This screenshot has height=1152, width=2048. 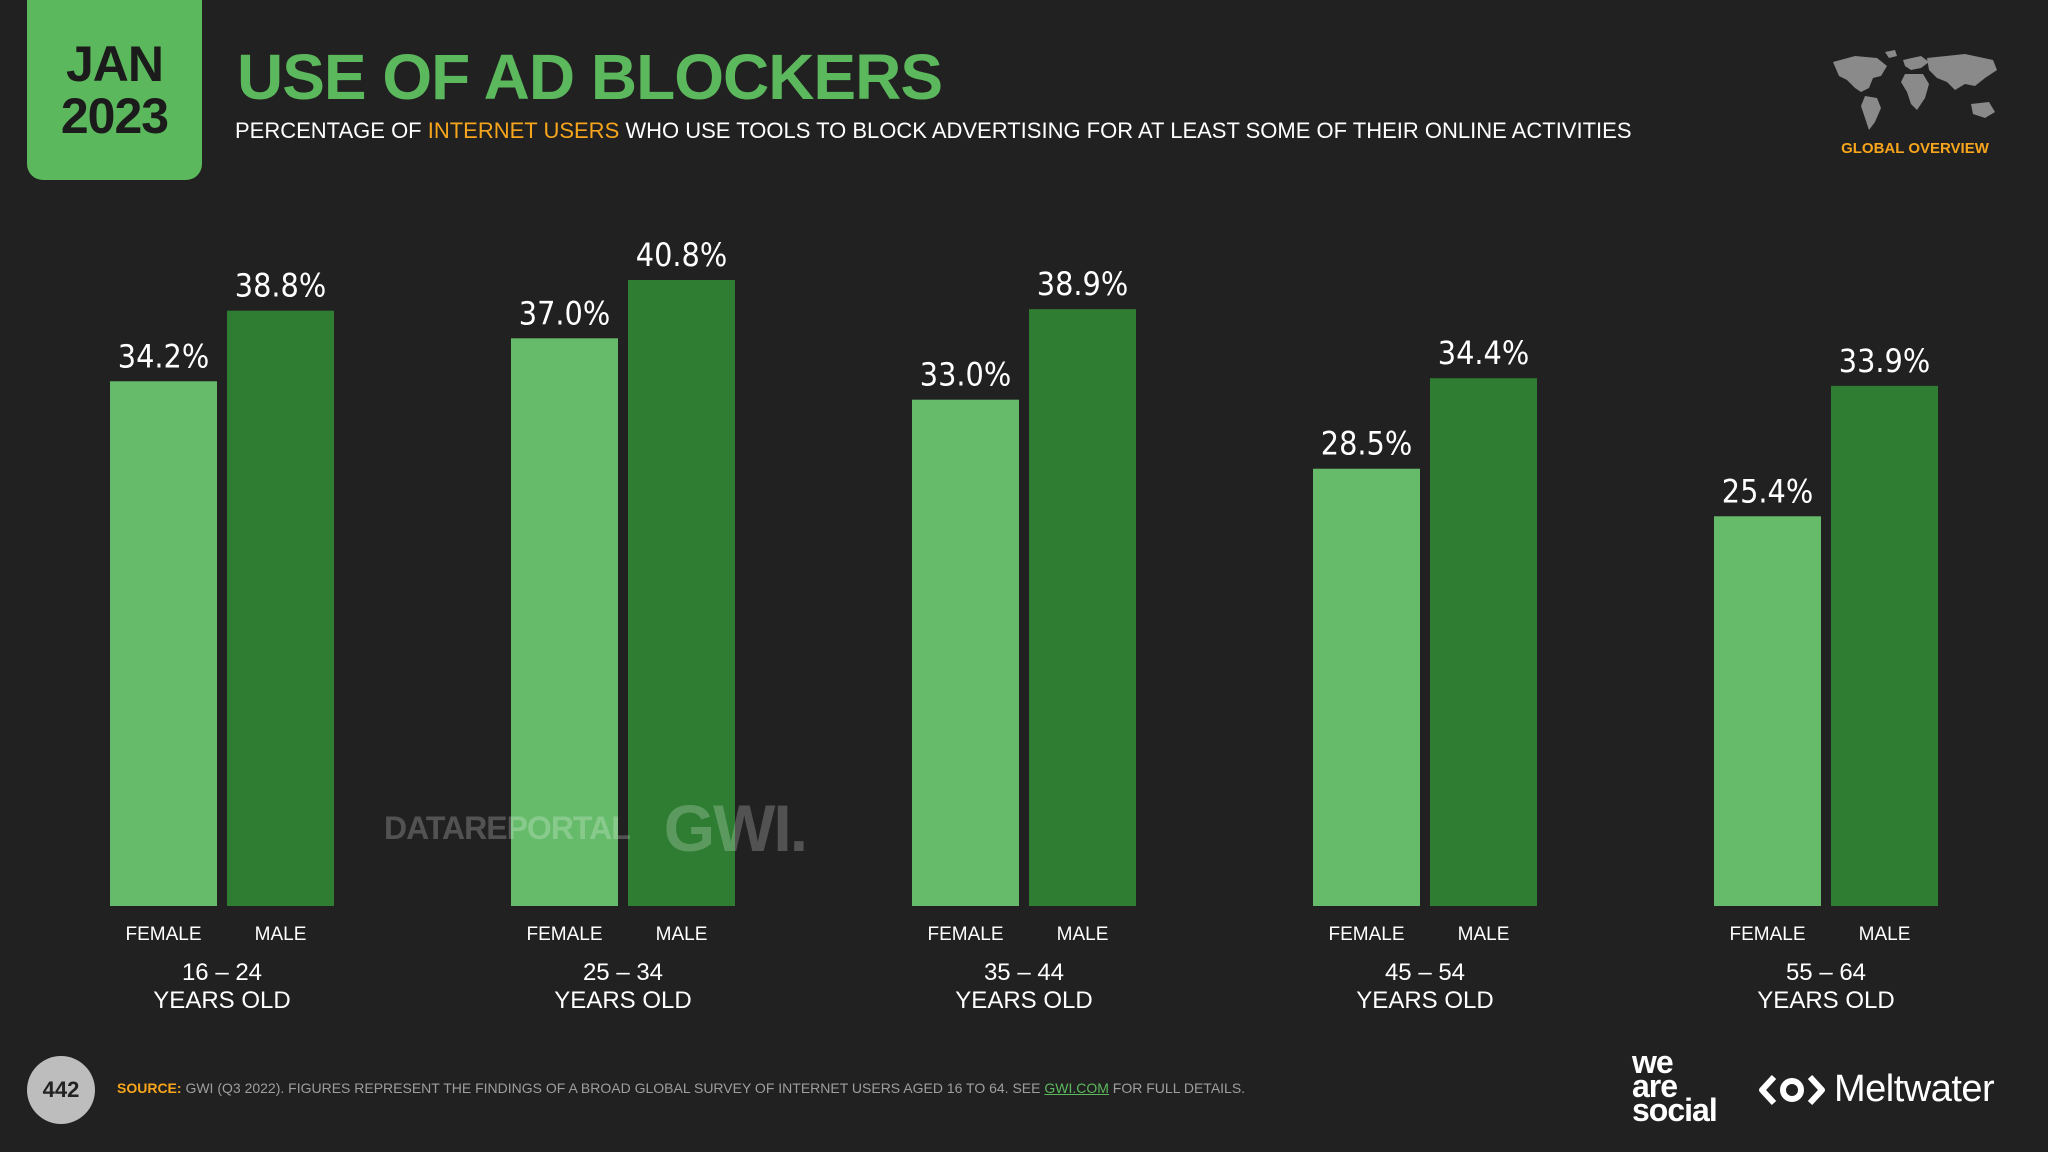 I want to click on watermark: DATAREPORTAL GWI., so click(x=596, y=828).